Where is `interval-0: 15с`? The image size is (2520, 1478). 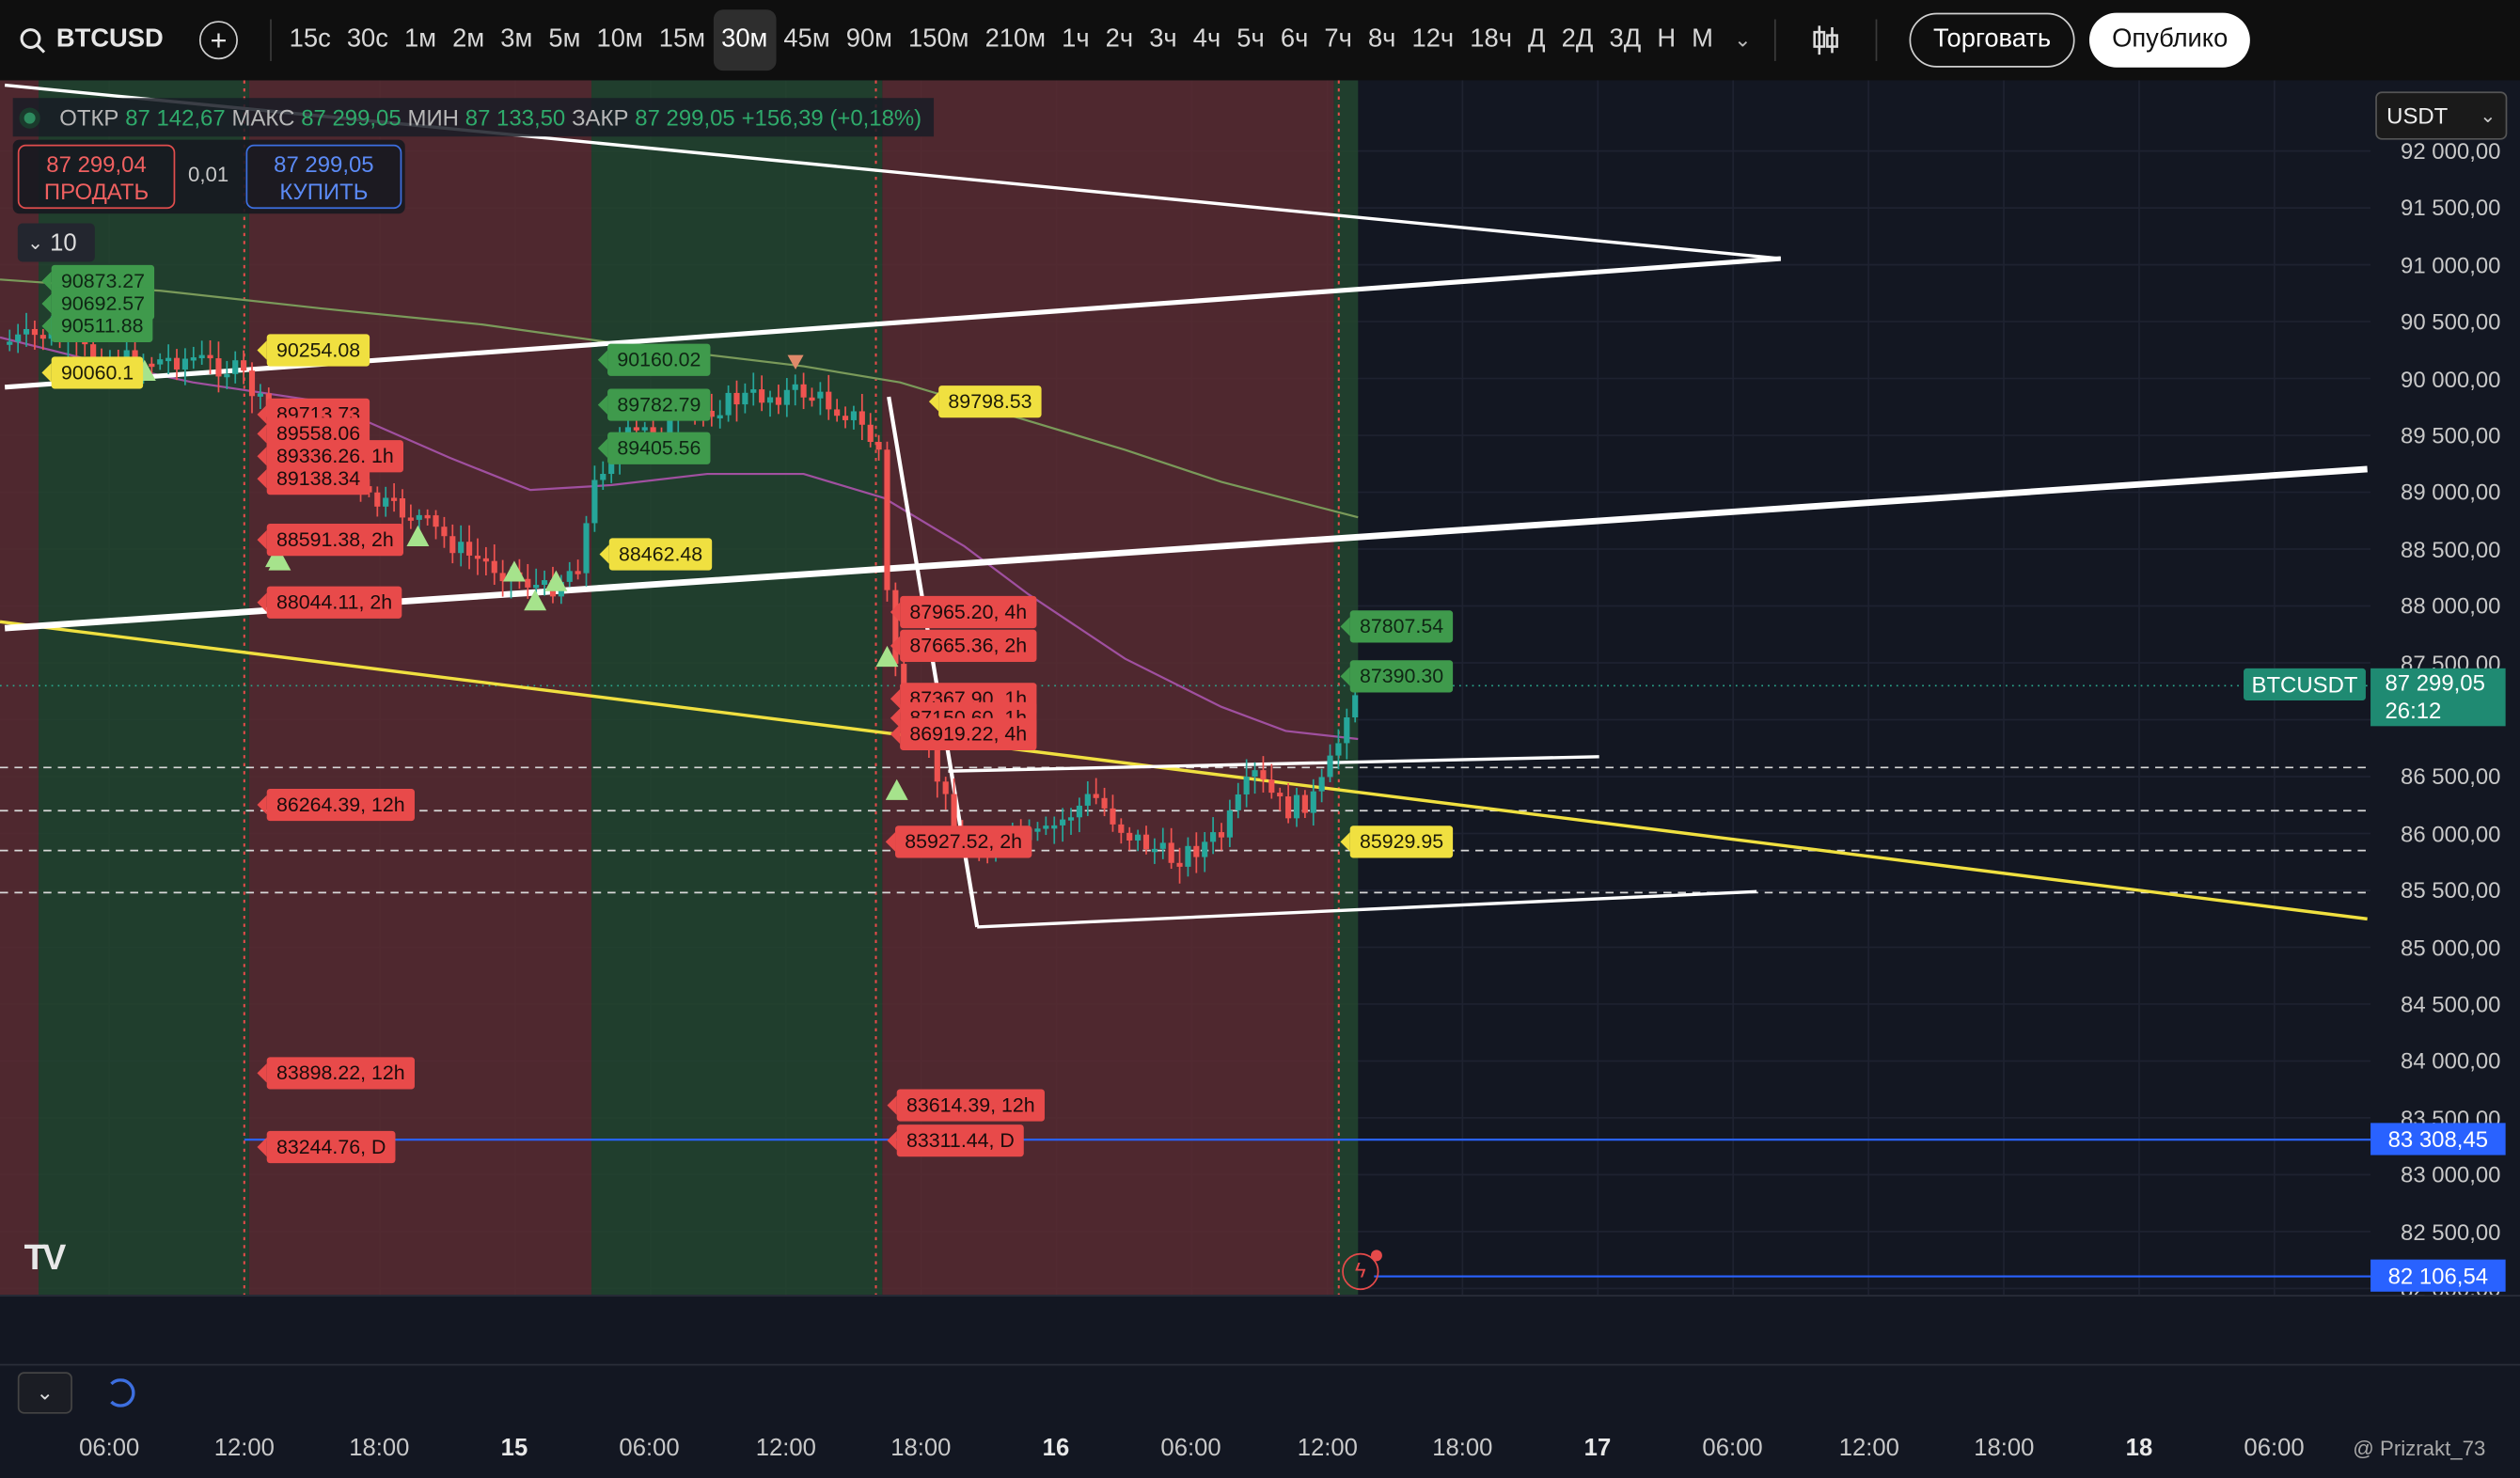
interval-0: 15с is located at coordinates (310, 39).